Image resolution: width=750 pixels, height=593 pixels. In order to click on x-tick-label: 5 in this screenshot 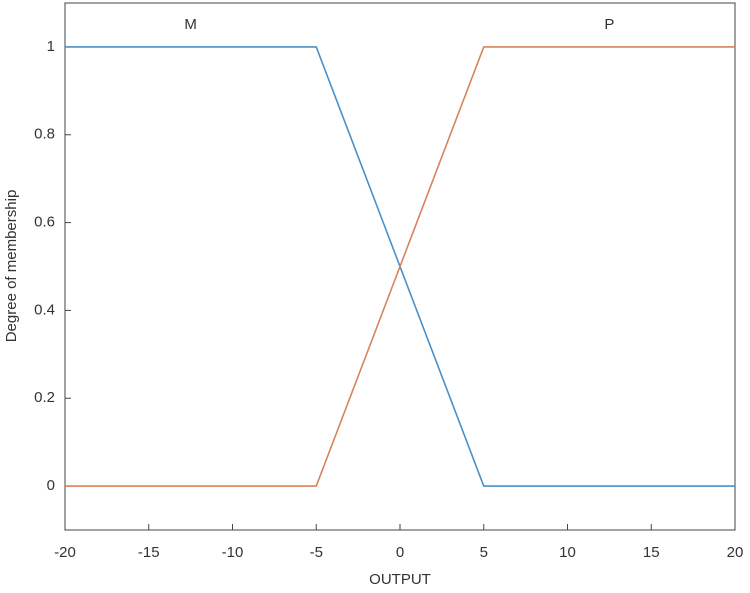, I will do `click(484, 552)`.